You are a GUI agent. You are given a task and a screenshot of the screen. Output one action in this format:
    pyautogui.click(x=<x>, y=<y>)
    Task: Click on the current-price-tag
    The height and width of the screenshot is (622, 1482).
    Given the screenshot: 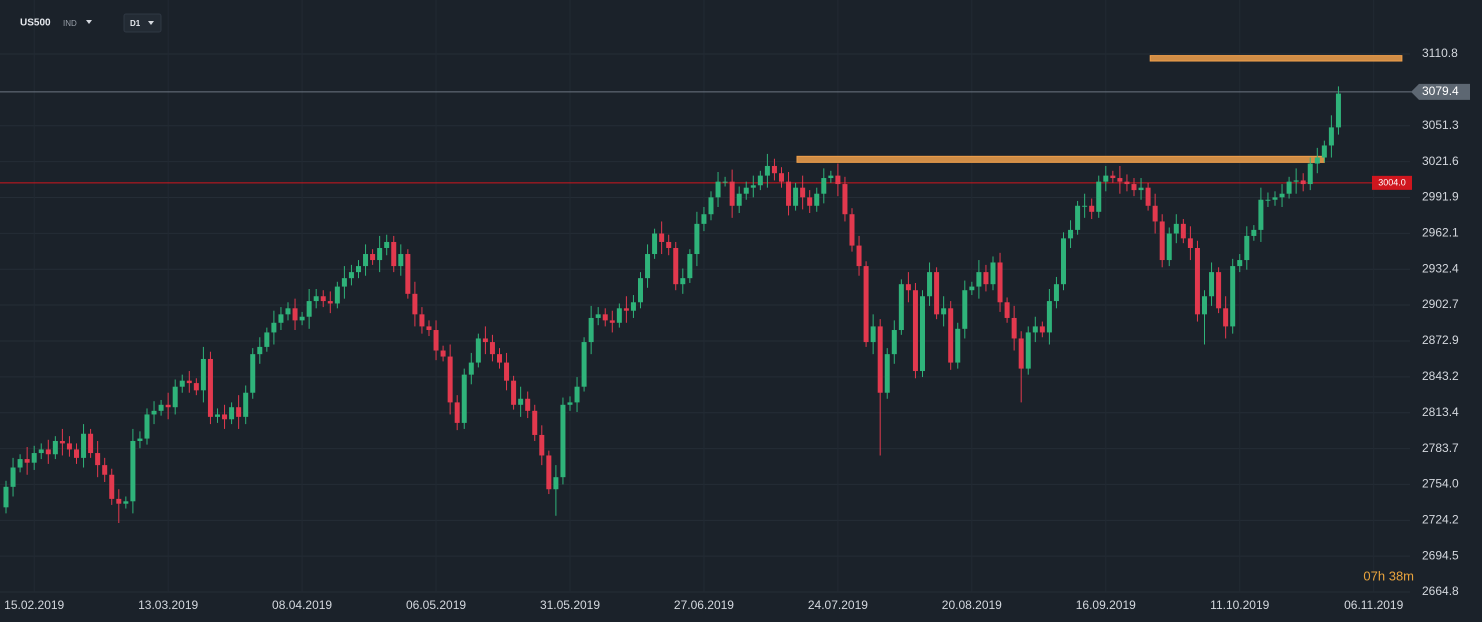 What is the action you would take?
    pyautogui.click(x=1440, y=91)
    